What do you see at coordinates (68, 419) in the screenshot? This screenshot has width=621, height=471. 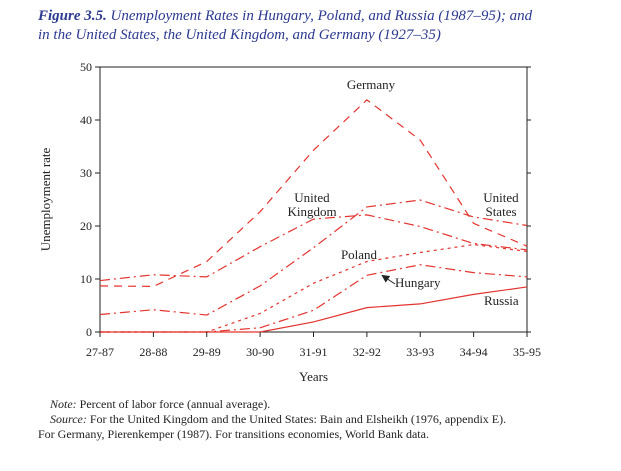 I see `source-label: Source:` at bounding box center [68, 419].